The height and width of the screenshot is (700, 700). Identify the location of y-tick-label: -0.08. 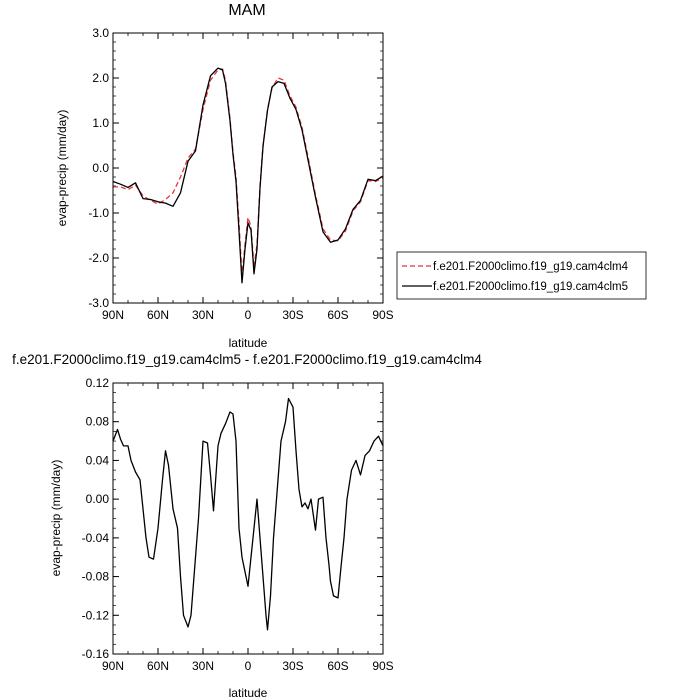
(96, 577).